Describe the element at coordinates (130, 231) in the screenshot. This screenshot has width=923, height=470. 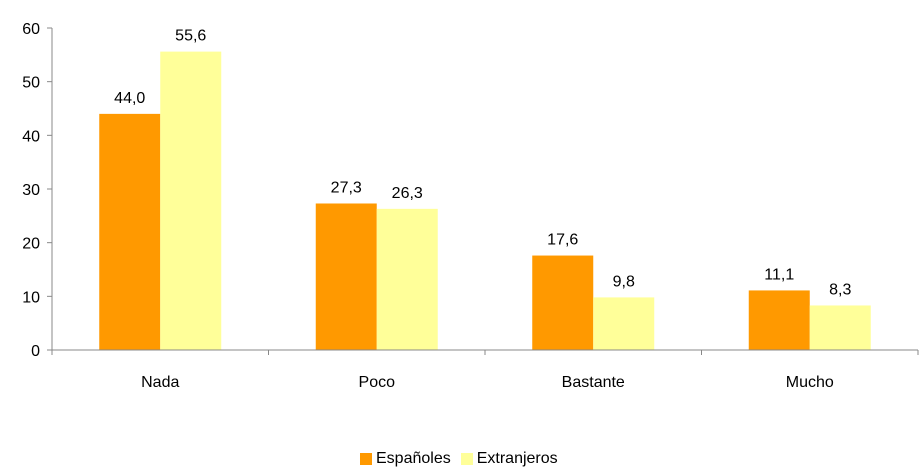
I see `bar-españoles-nada` at that location.